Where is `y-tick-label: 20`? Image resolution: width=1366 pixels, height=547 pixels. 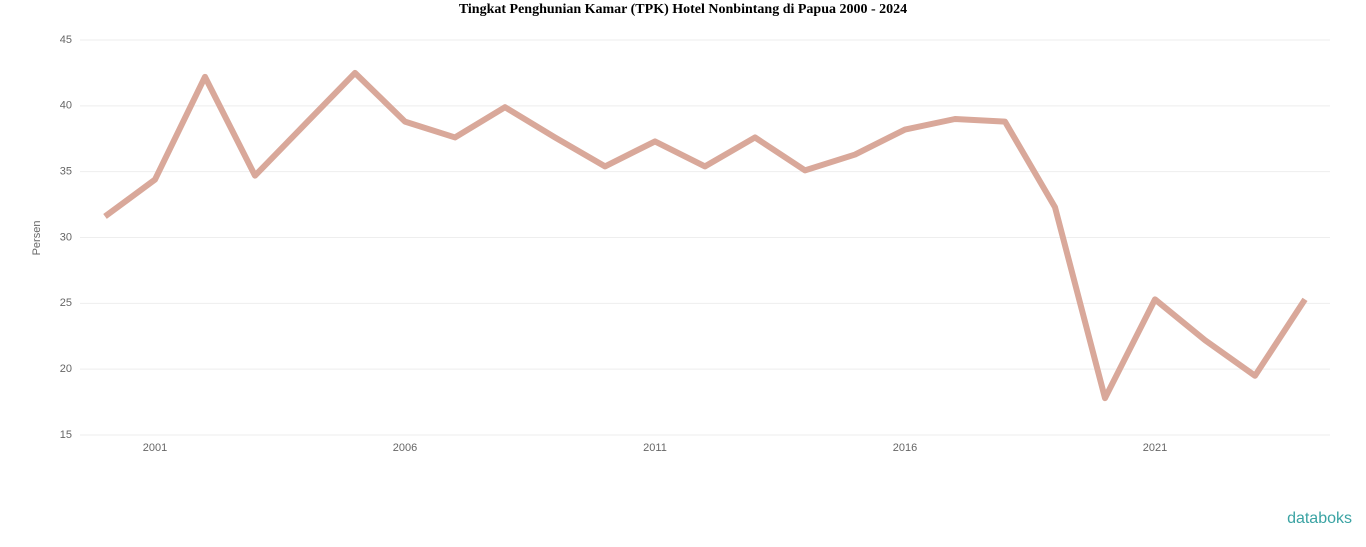 y-tick-label: 20 is located at coordinates (66, 369).